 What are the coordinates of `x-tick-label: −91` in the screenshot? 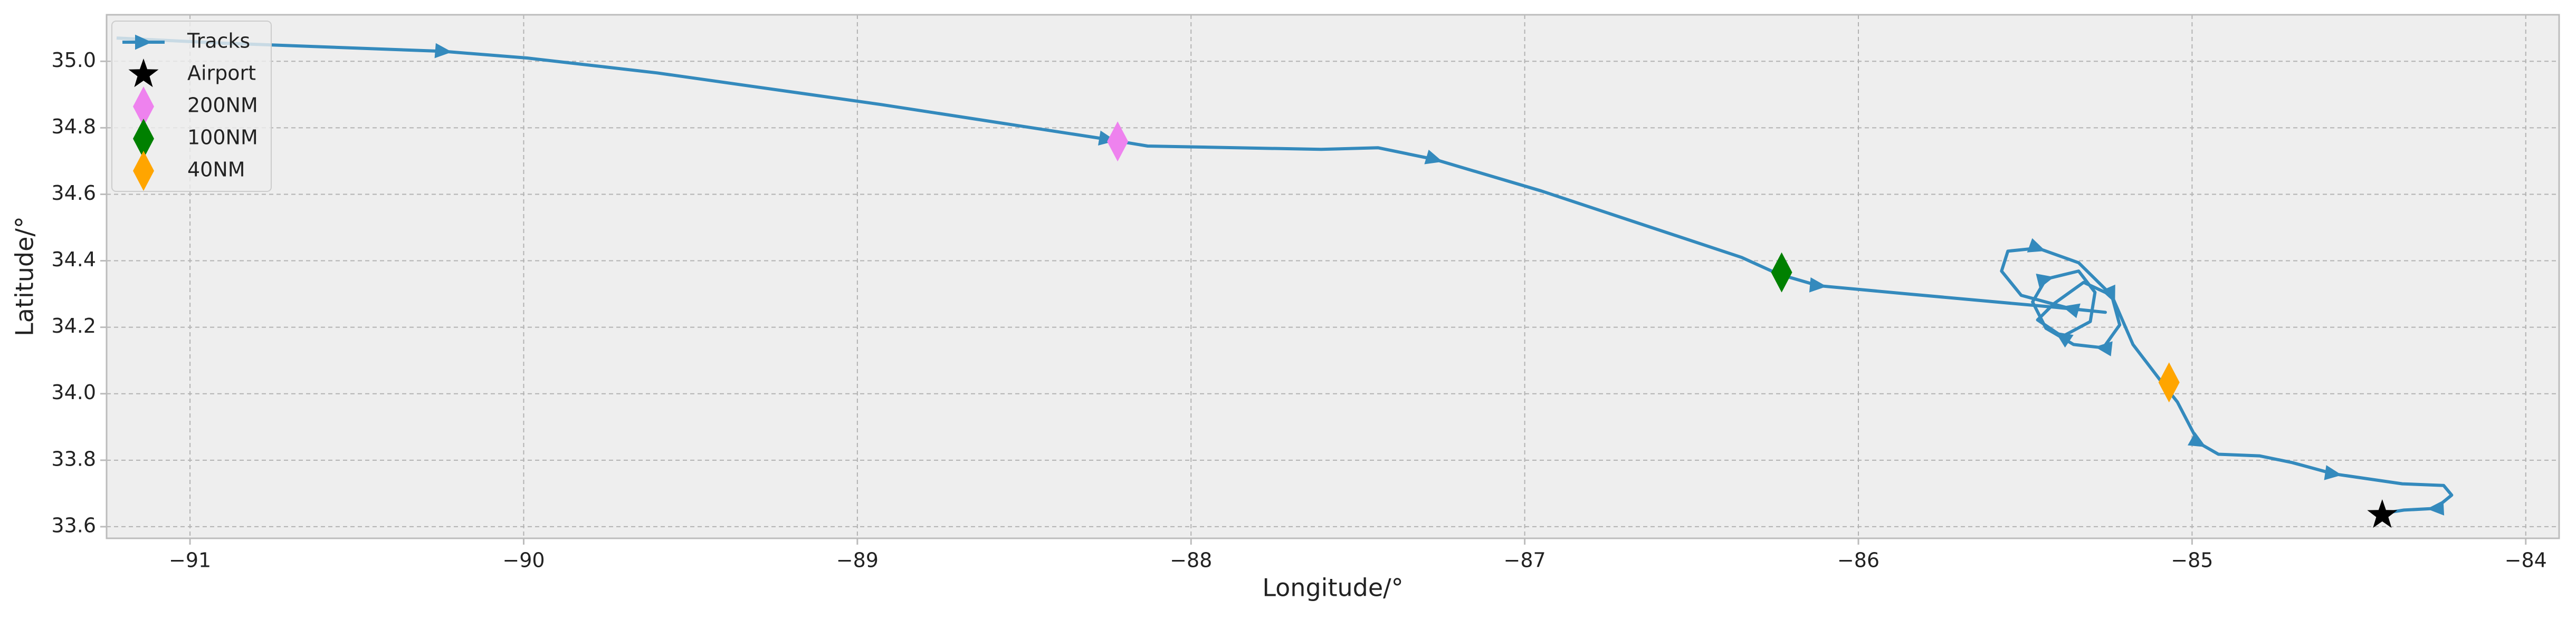 It's located at (190, 560).